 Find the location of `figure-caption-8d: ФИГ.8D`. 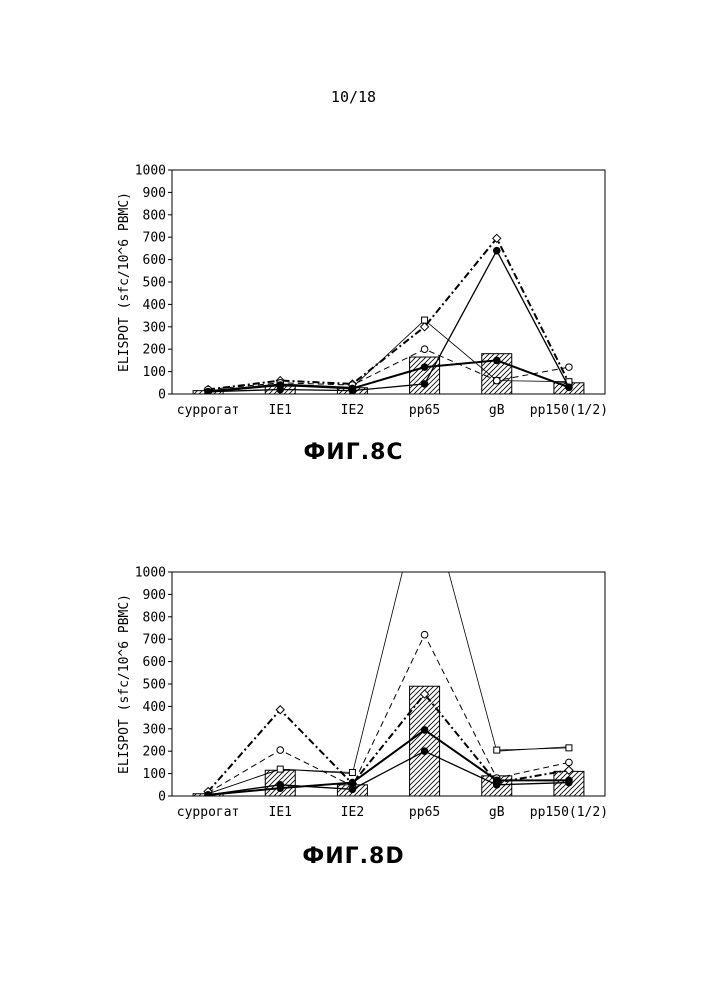

figure-caption-8d: ФИГ.8D is located at coordinates (353, 856).